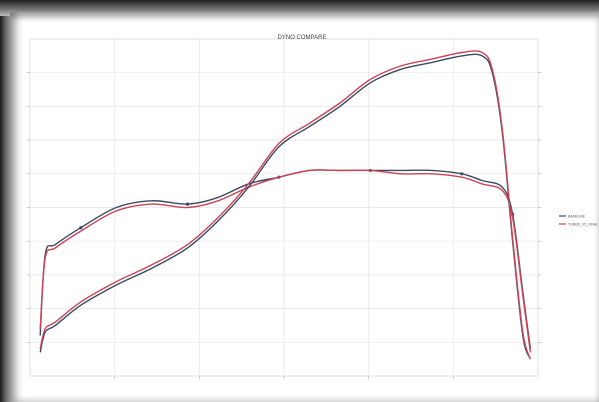 The width and height of the screenshot is (599, 402). I want to click on legend-label: BASELINE, so click(577, 216).